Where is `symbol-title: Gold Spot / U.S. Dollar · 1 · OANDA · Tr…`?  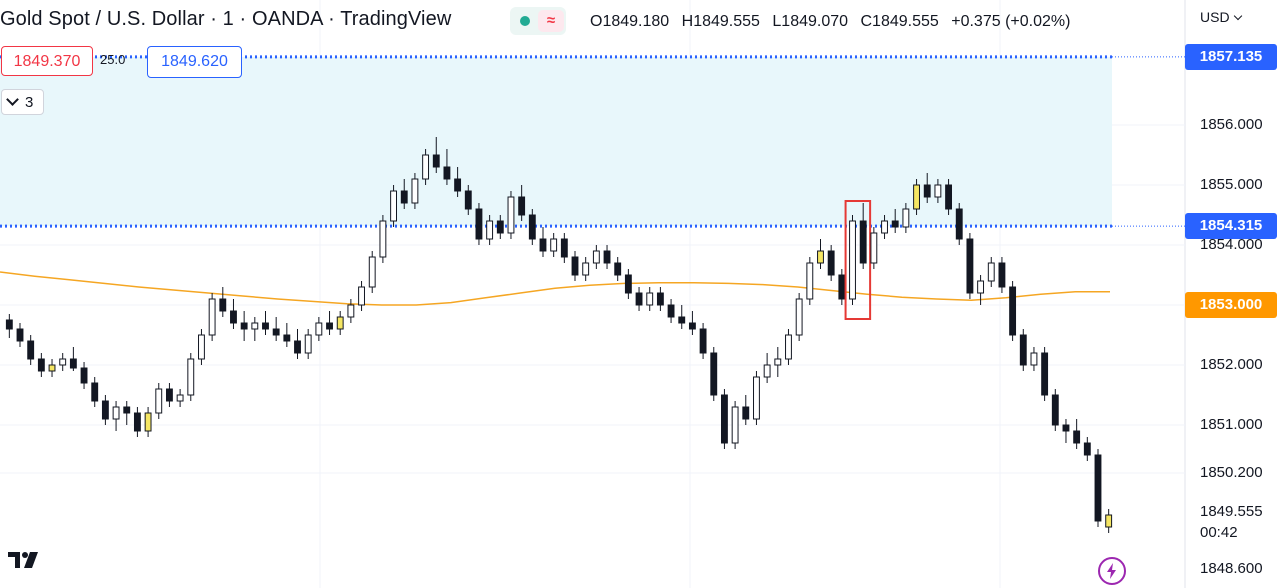
symbol-title: Gold Spot / U.S. Dollar · 1 · OANDA · Tr… is located at coordinates (226, 19).